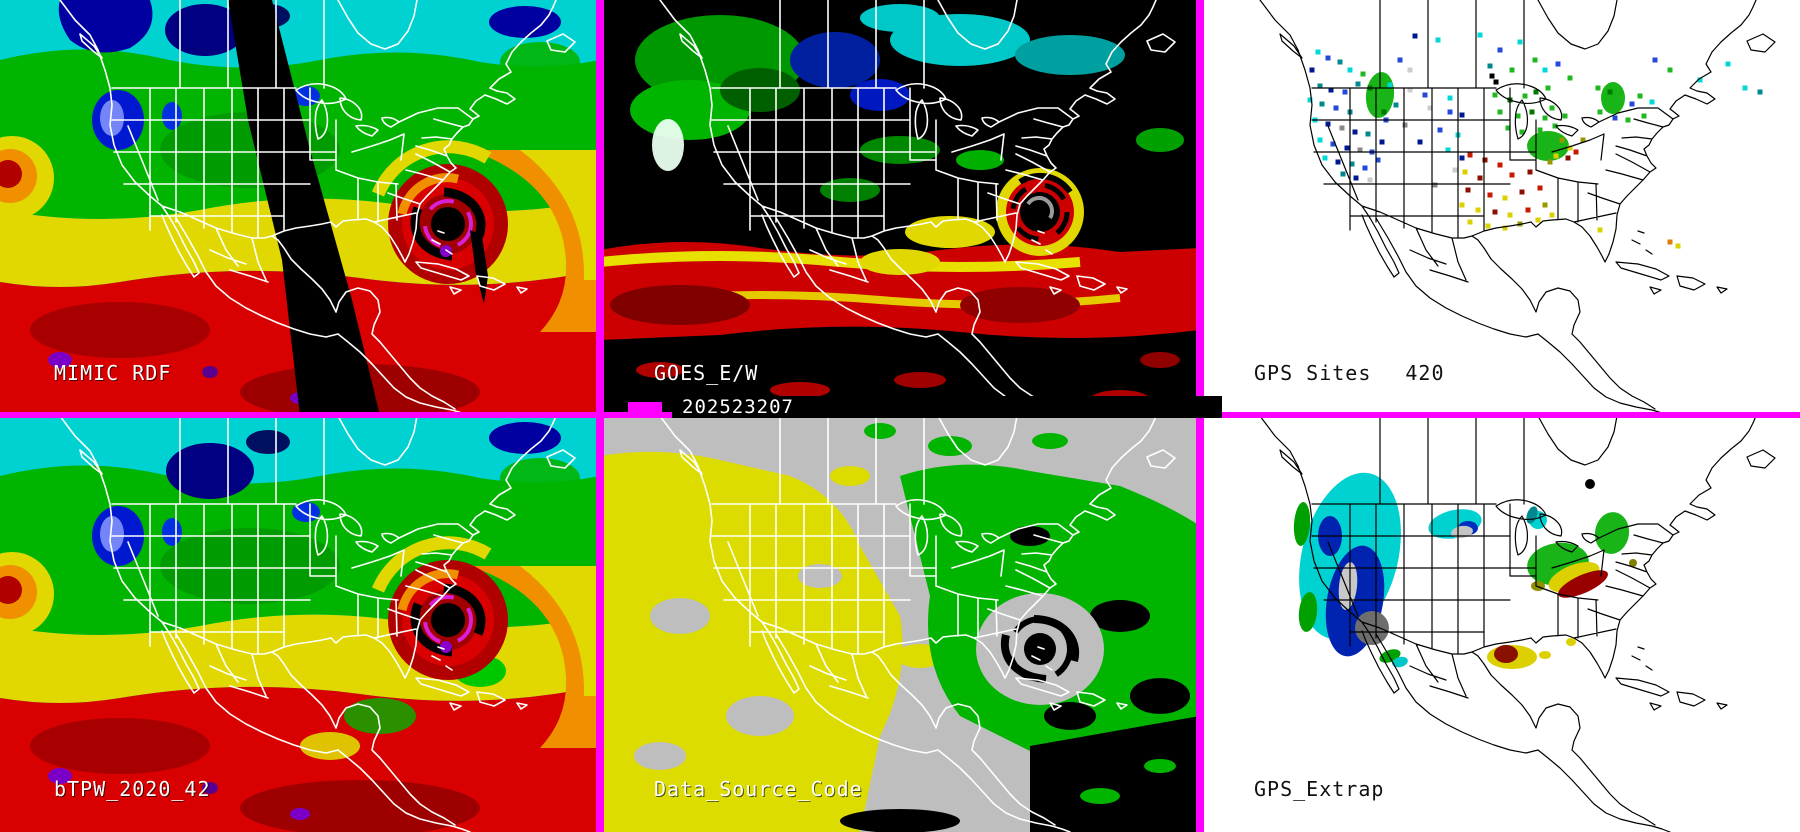 This screenshot has height=832, width=1800. What do you see at coordinates (738, 407) in the screenshot?
I see `timestamp-text: 202523207` at bounding box center [738, 407].